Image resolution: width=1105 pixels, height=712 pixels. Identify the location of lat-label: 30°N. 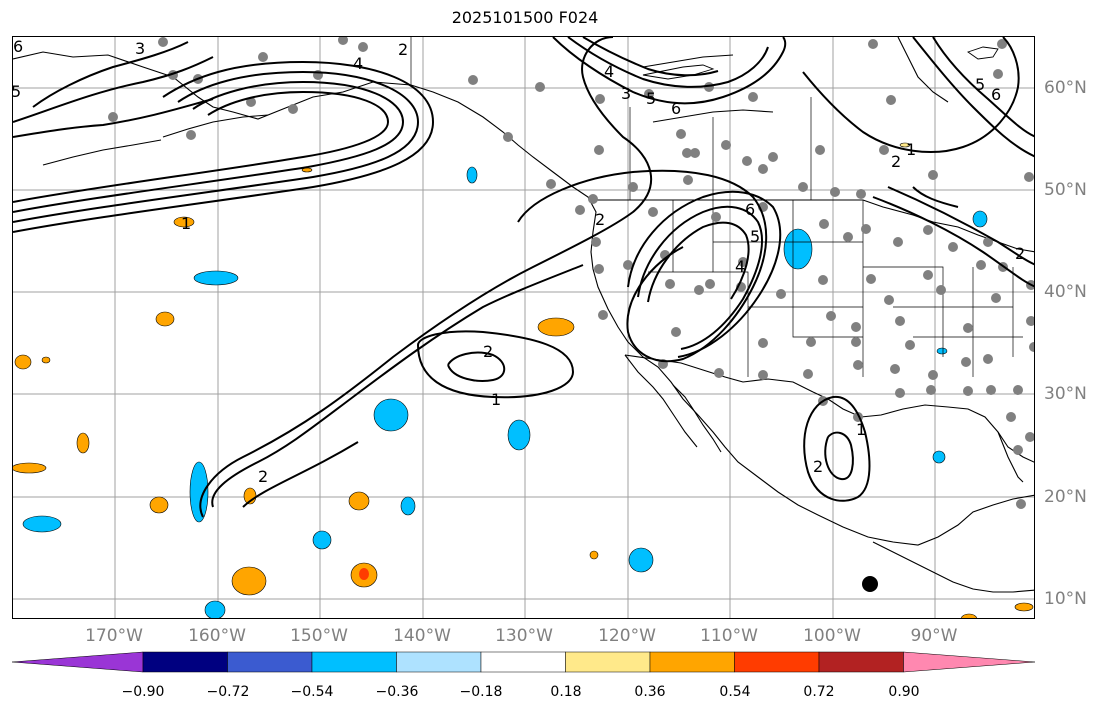
(1065, 394).